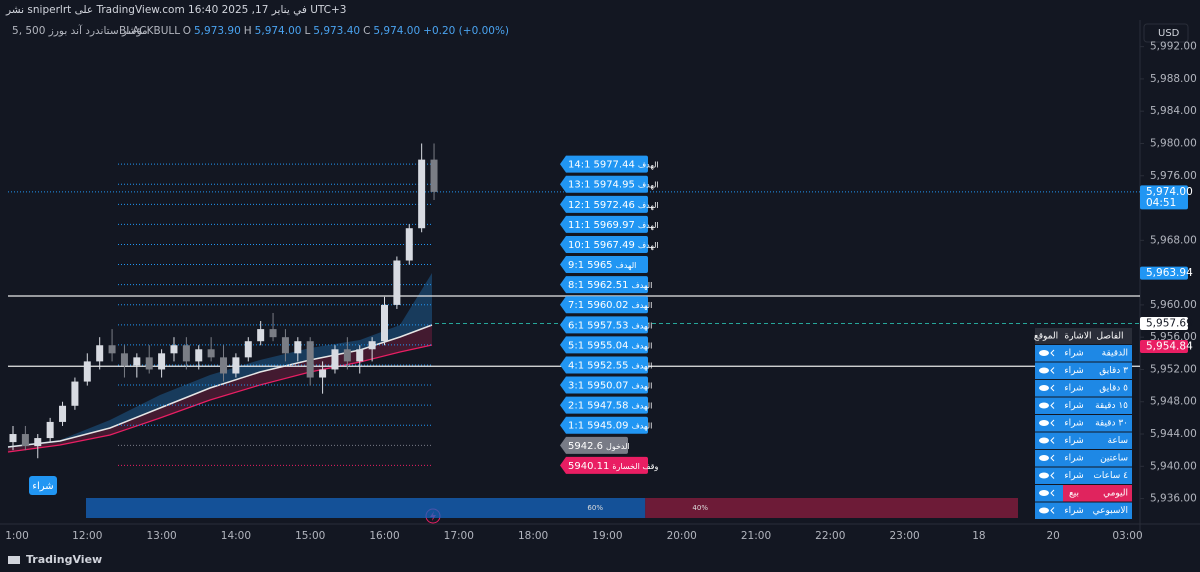 The width and height of the screenshot is (1200, 572). What do you see at coordinates (579, 165) in the screenshot?
I see `target-label-part: 14:1` at bounding box center [579, 165].